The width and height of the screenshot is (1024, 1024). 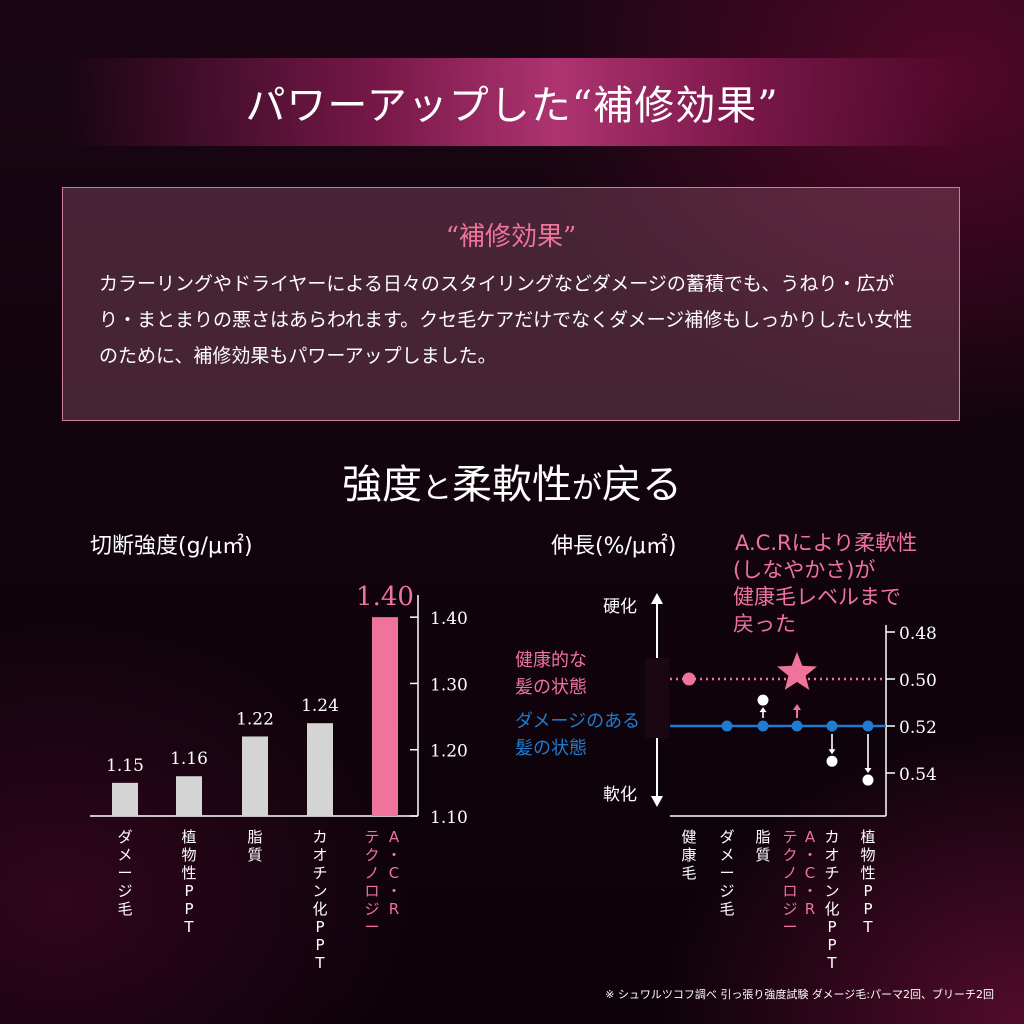 What do you see at coordinates (763, 710) in the screenshot?
I see `shift-arrow-up-icon` at bounding box center [763, 710].